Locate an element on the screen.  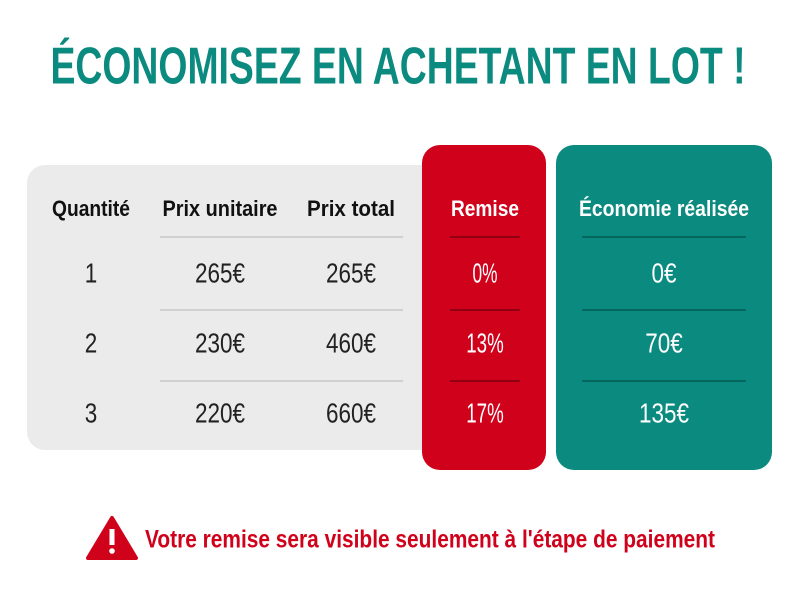
cell: 220€ is located at coordinates (220, 412).